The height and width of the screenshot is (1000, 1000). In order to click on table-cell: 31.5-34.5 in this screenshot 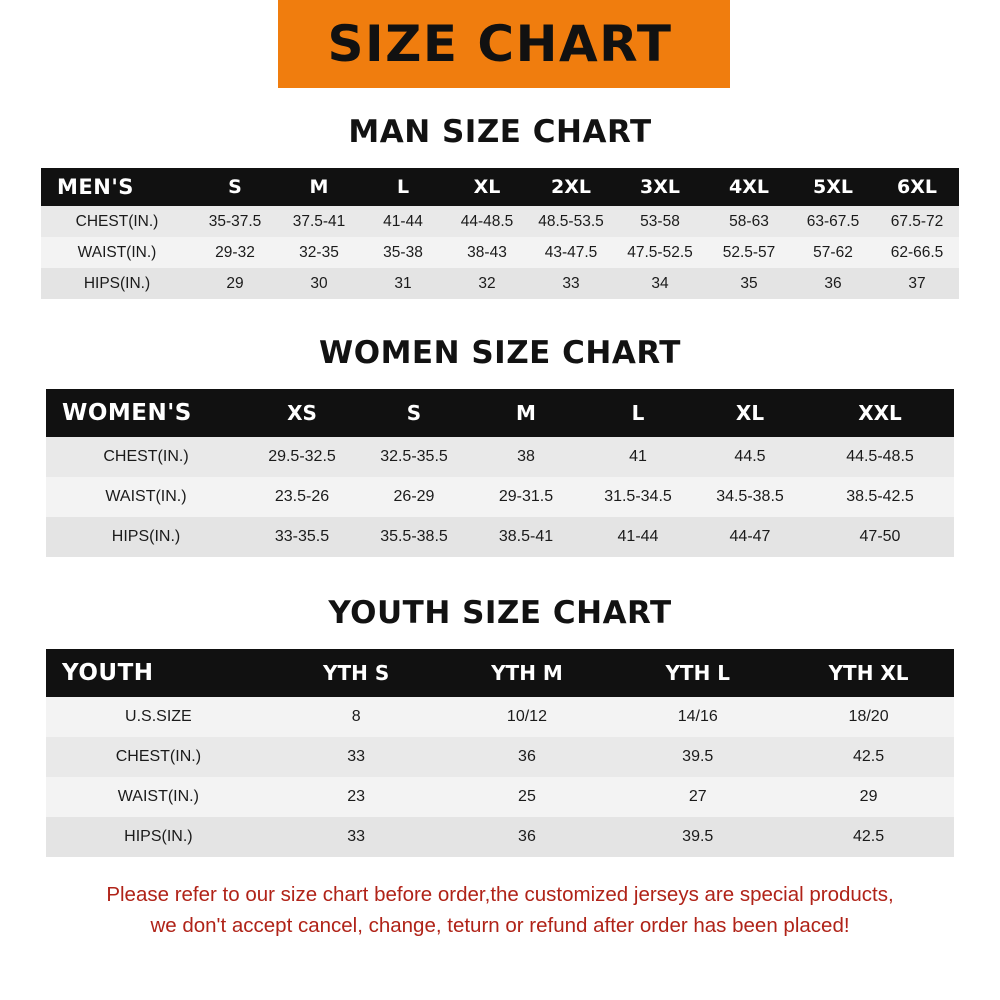, I will do `click(638, 496)`.